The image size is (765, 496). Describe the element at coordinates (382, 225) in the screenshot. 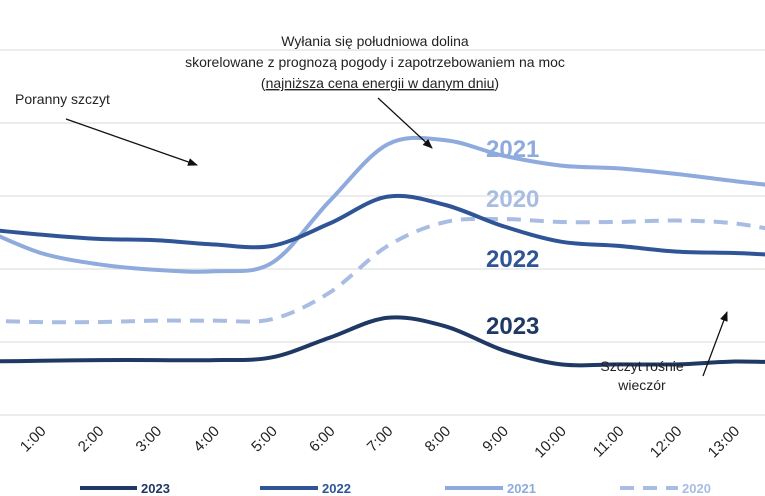

I see `series-line-2022` at that location.